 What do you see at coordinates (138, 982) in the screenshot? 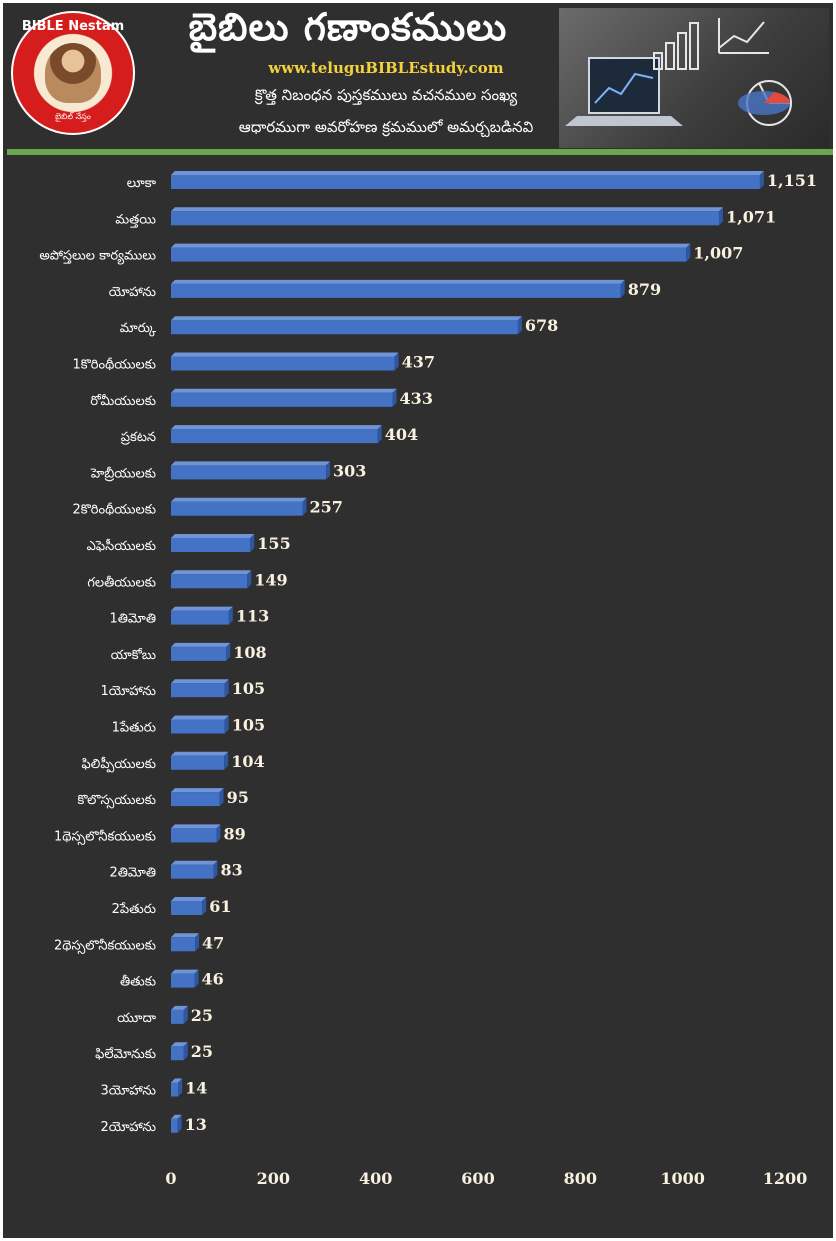
I see `category-label: తీతుకు` at bounding box center [138, 982].